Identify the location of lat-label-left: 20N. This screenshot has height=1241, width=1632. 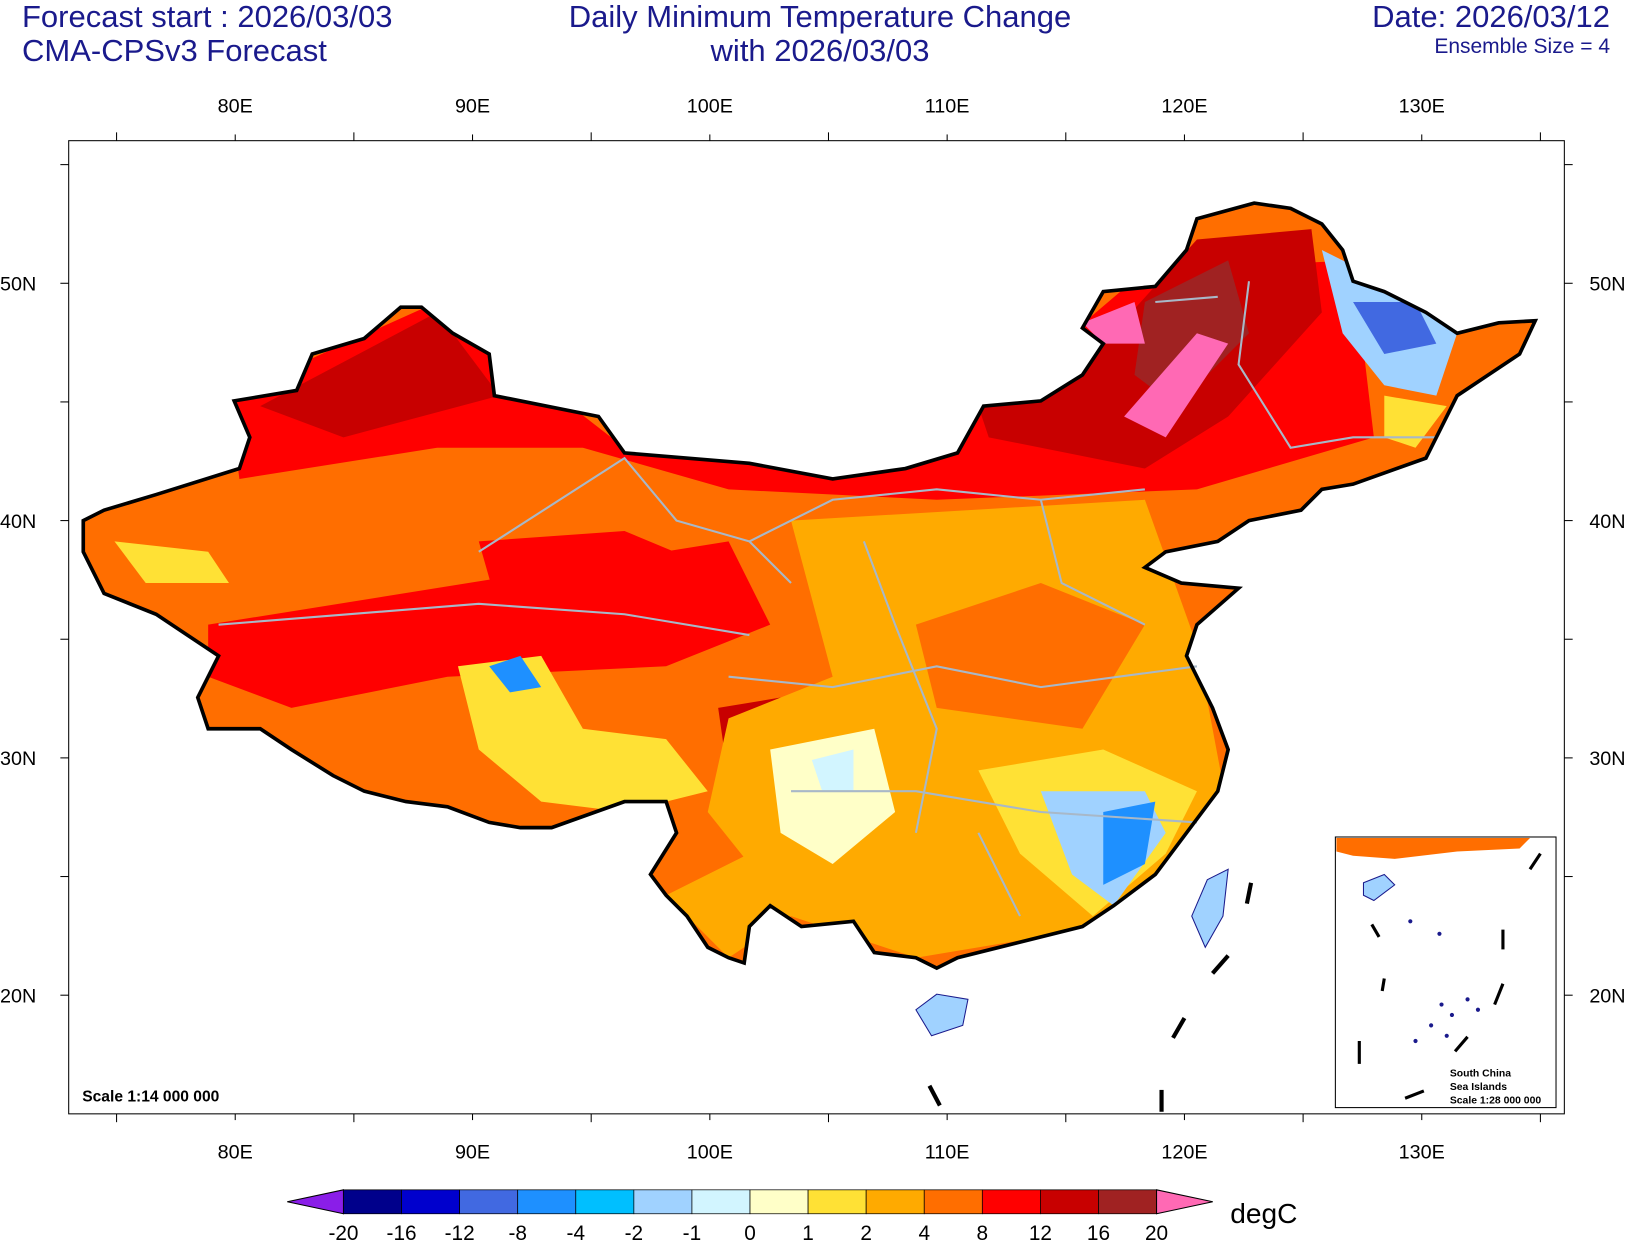
(18, 996).